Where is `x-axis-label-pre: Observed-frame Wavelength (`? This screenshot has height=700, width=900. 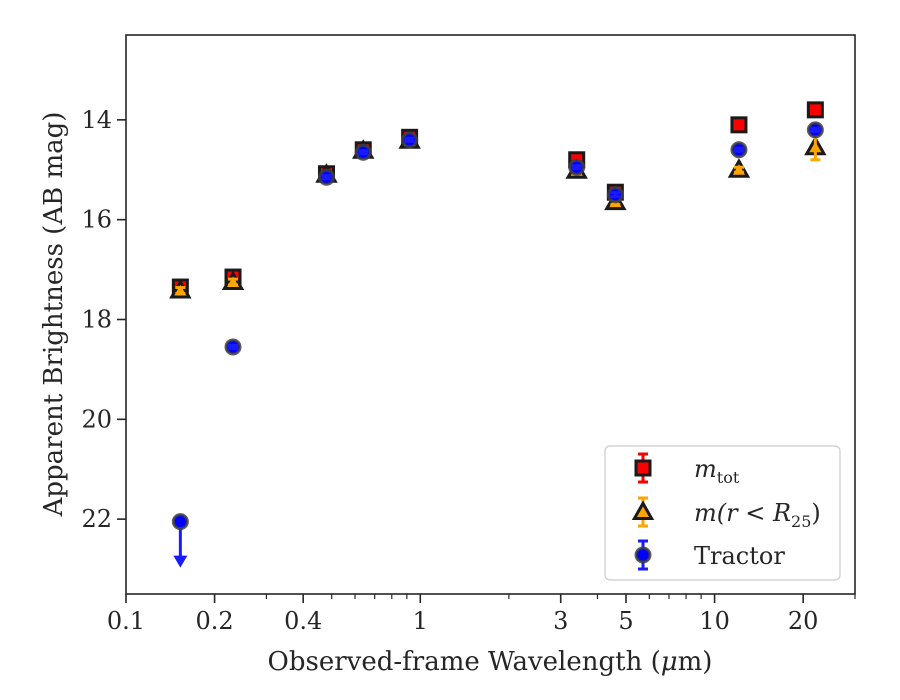
x-axis-label-pre: Observed-frame Wavelength ( is located at coordinates (464, 662).